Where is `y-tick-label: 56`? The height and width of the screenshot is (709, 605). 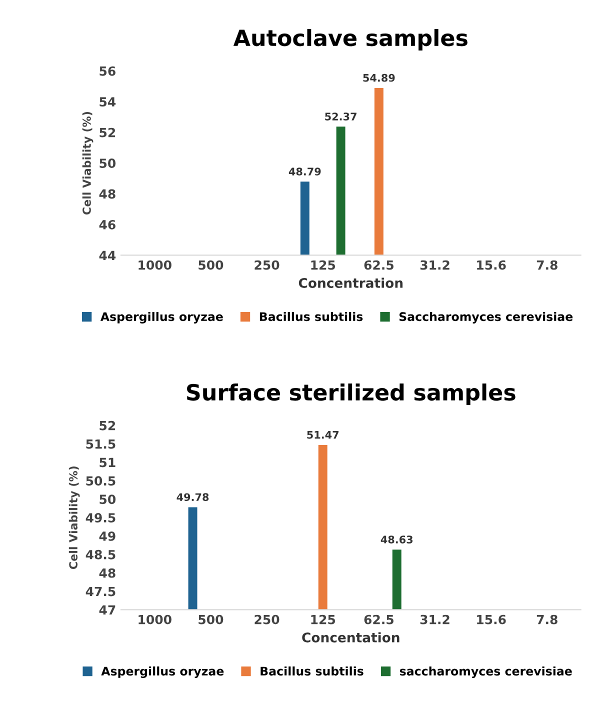 y-tick-label: 56 is located at coordinates (108, 71).